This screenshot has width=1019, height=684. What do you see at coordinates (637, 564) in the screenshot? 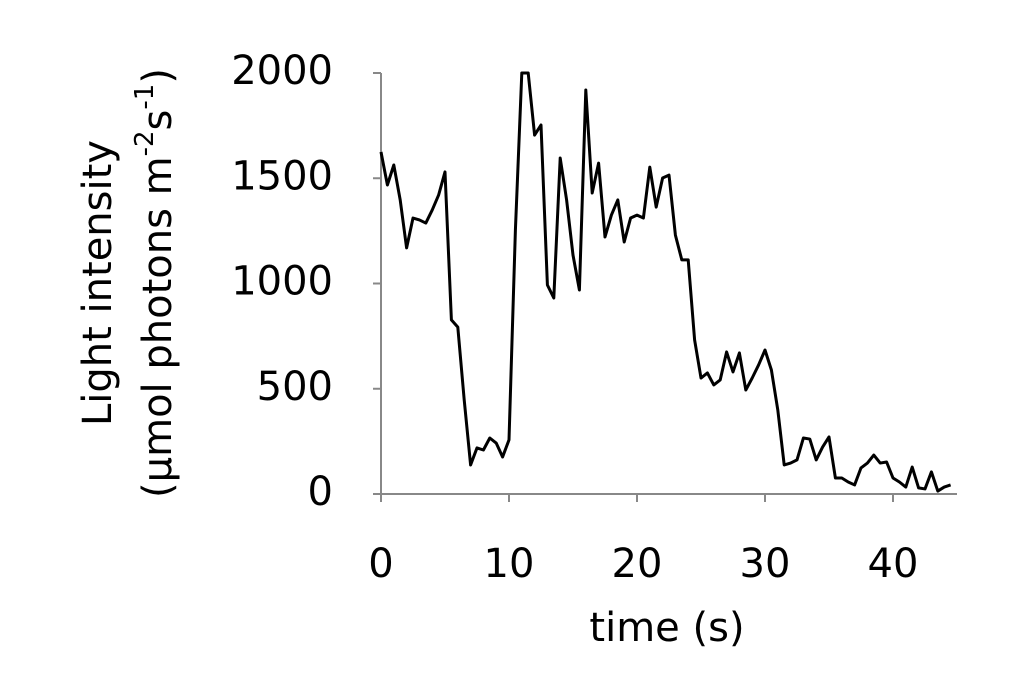
I see `x-tick-label: 20` at bounding box center [637, 564].